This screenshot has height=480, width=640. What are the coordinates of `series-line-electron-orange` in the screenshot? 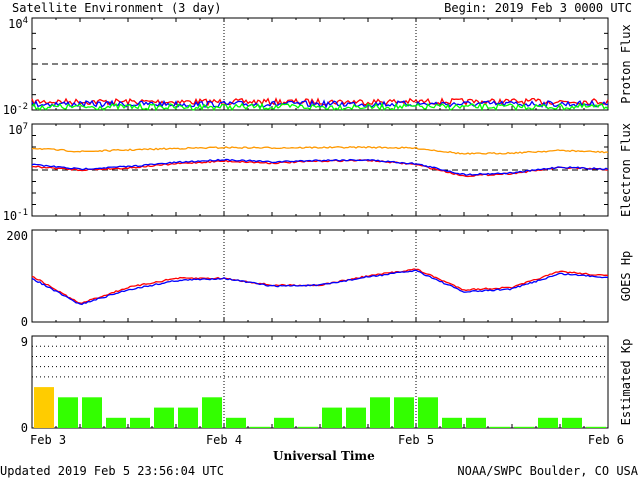 It's located at (320, 150).